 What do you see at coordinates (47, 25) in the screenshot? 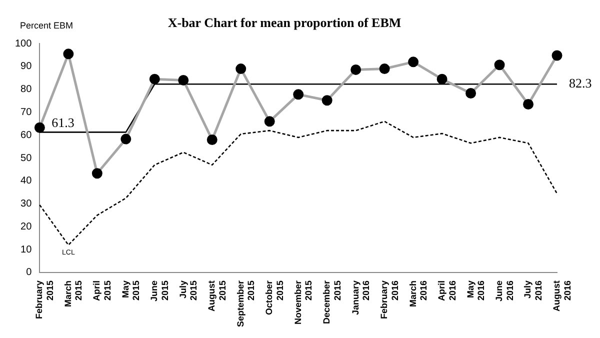
I see `y-axis-title: Percent EBM` at bounding box center [47, 25].